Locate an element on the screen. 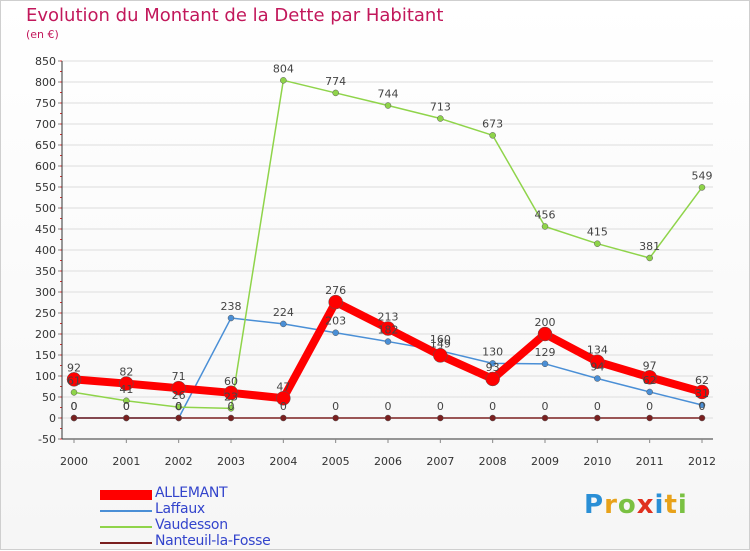 The height and width of the screenshot is (551, 750). data-label: 82 is located at coordinates (126, 372).